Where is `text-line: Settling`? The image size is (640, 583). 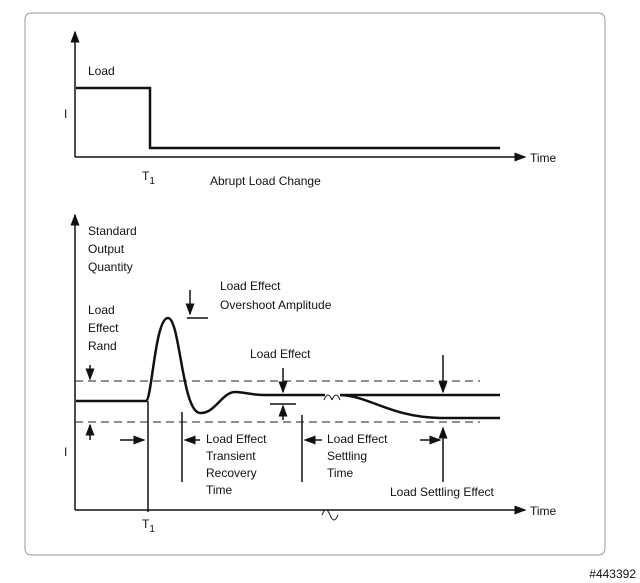 text-line: Settling is located at coordinates (347, 456).